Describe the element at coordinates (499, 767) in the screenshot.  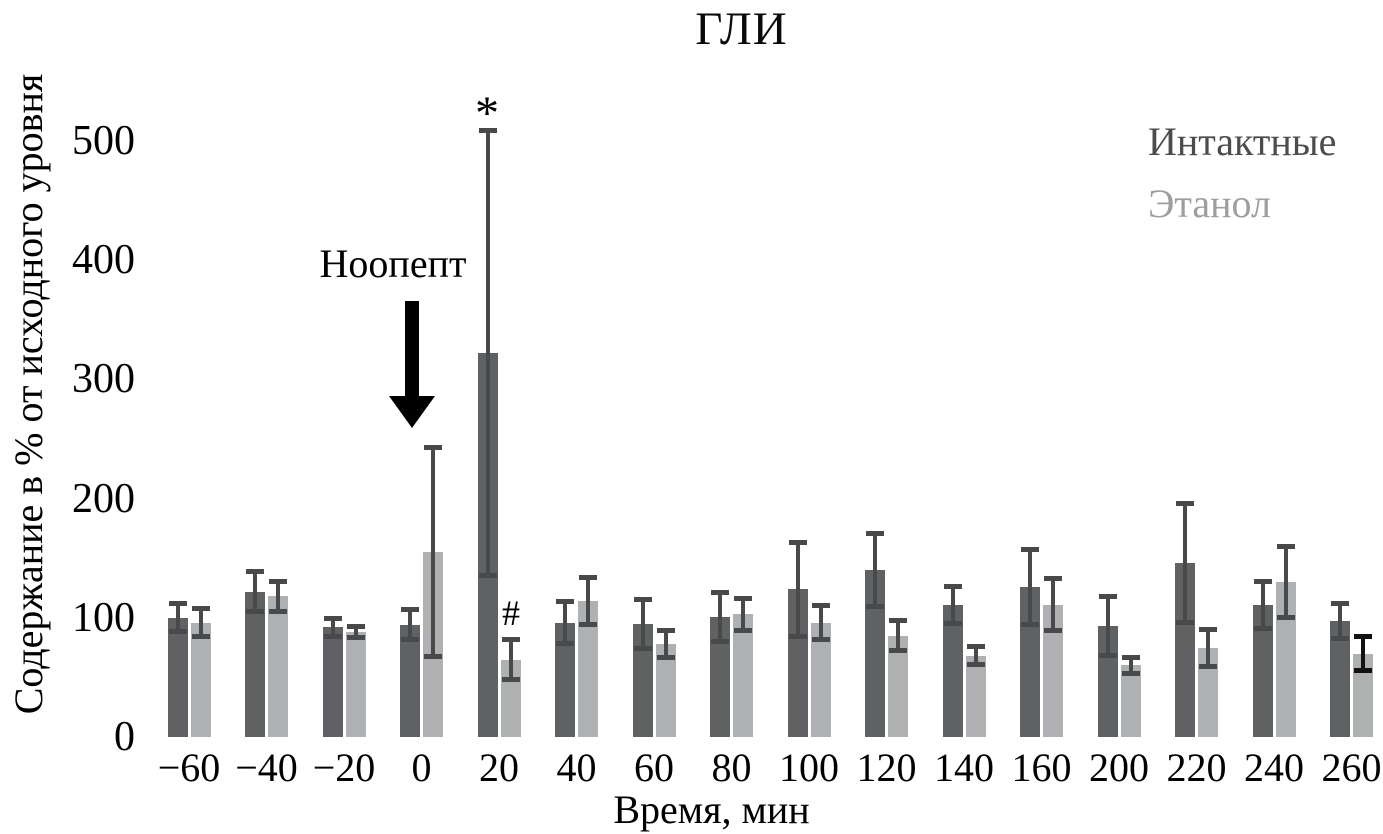
I see `x-tick-label: 20` at that location.